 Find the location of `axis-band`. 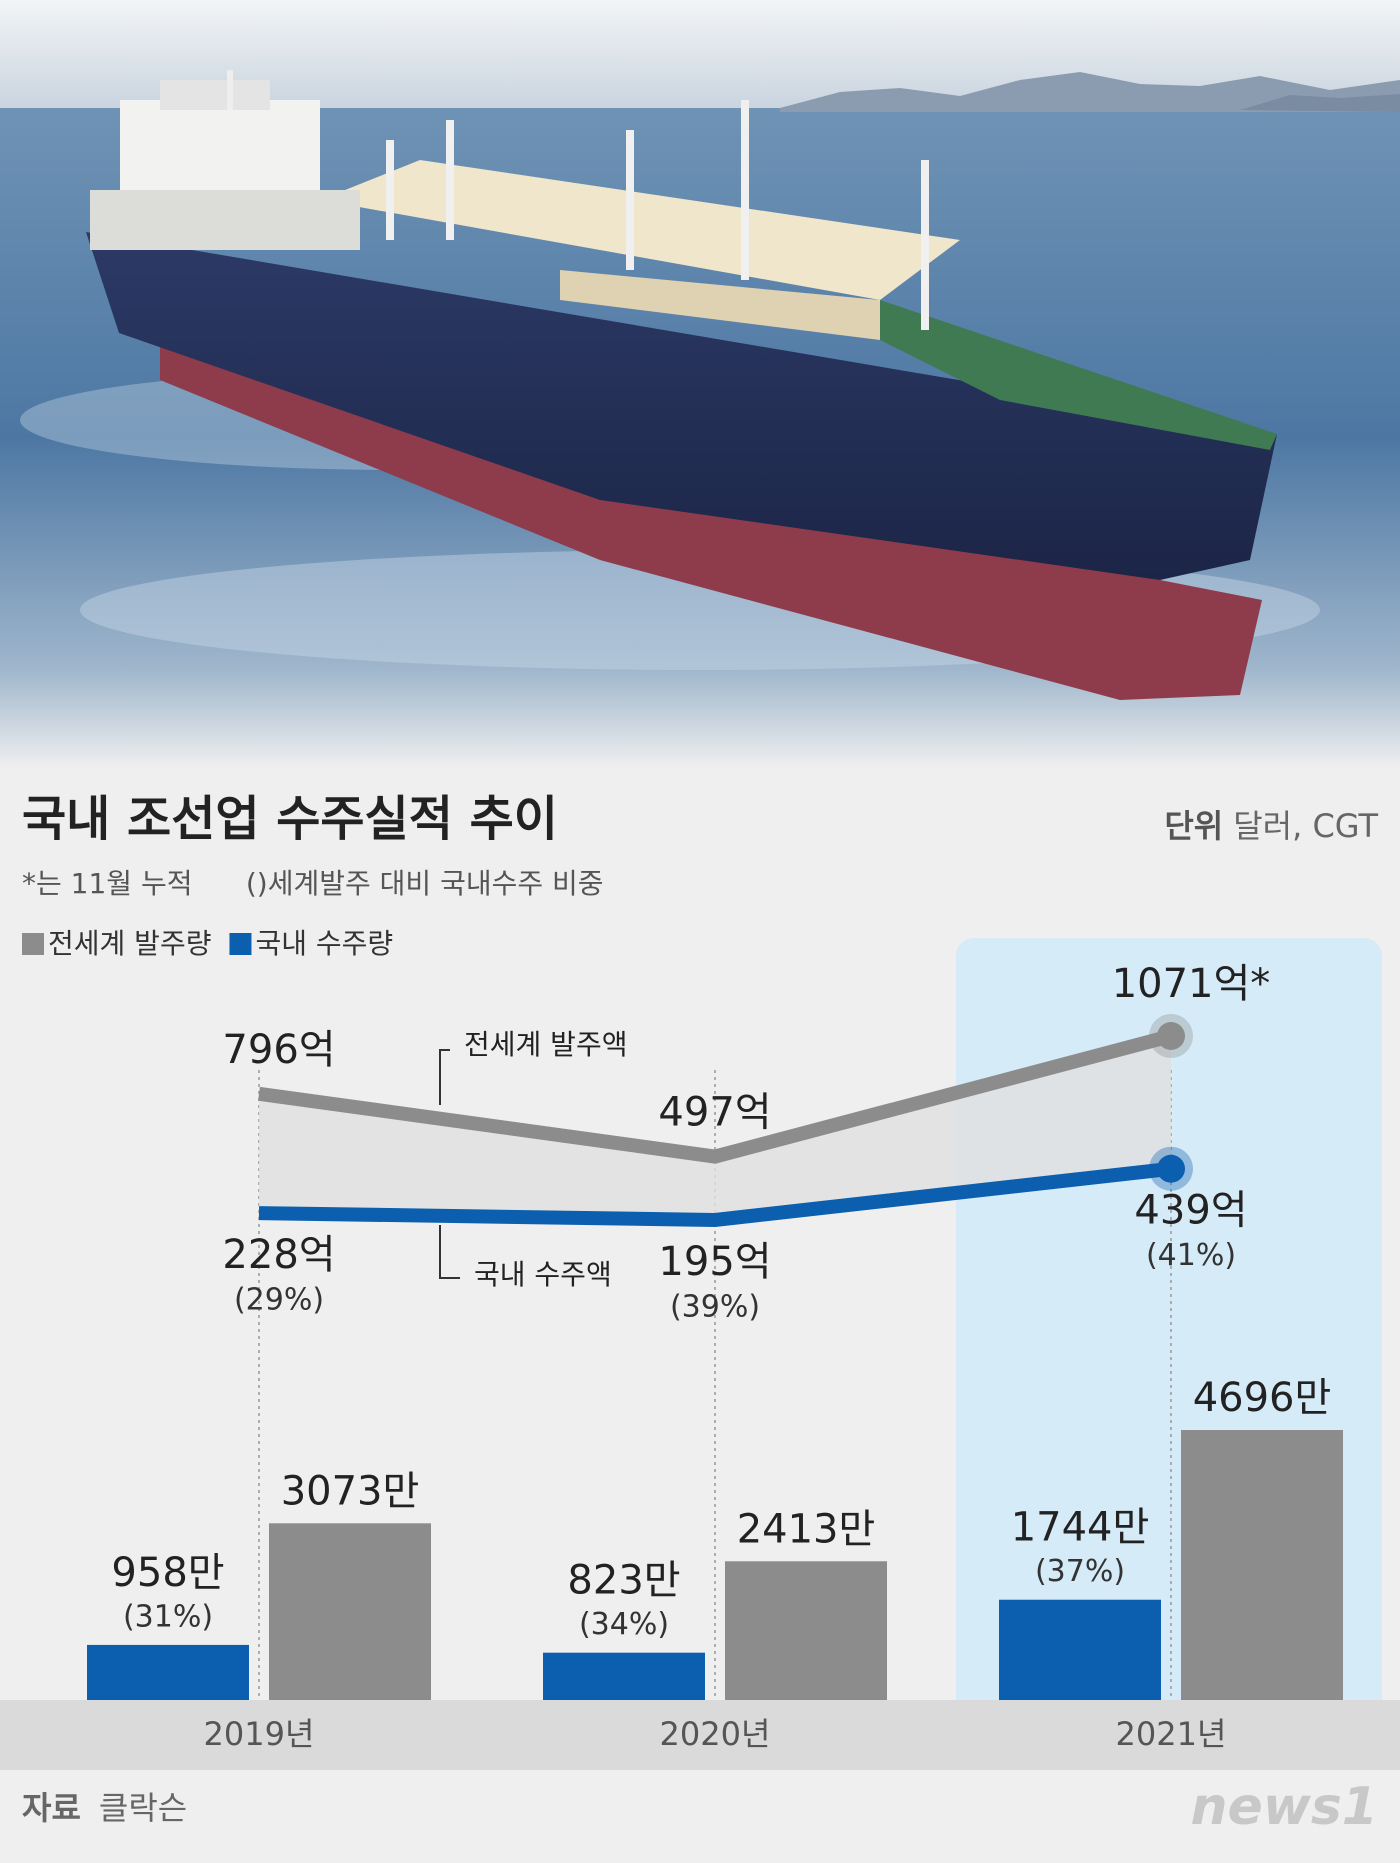

axis-band is located at coordinates (700, 1735).